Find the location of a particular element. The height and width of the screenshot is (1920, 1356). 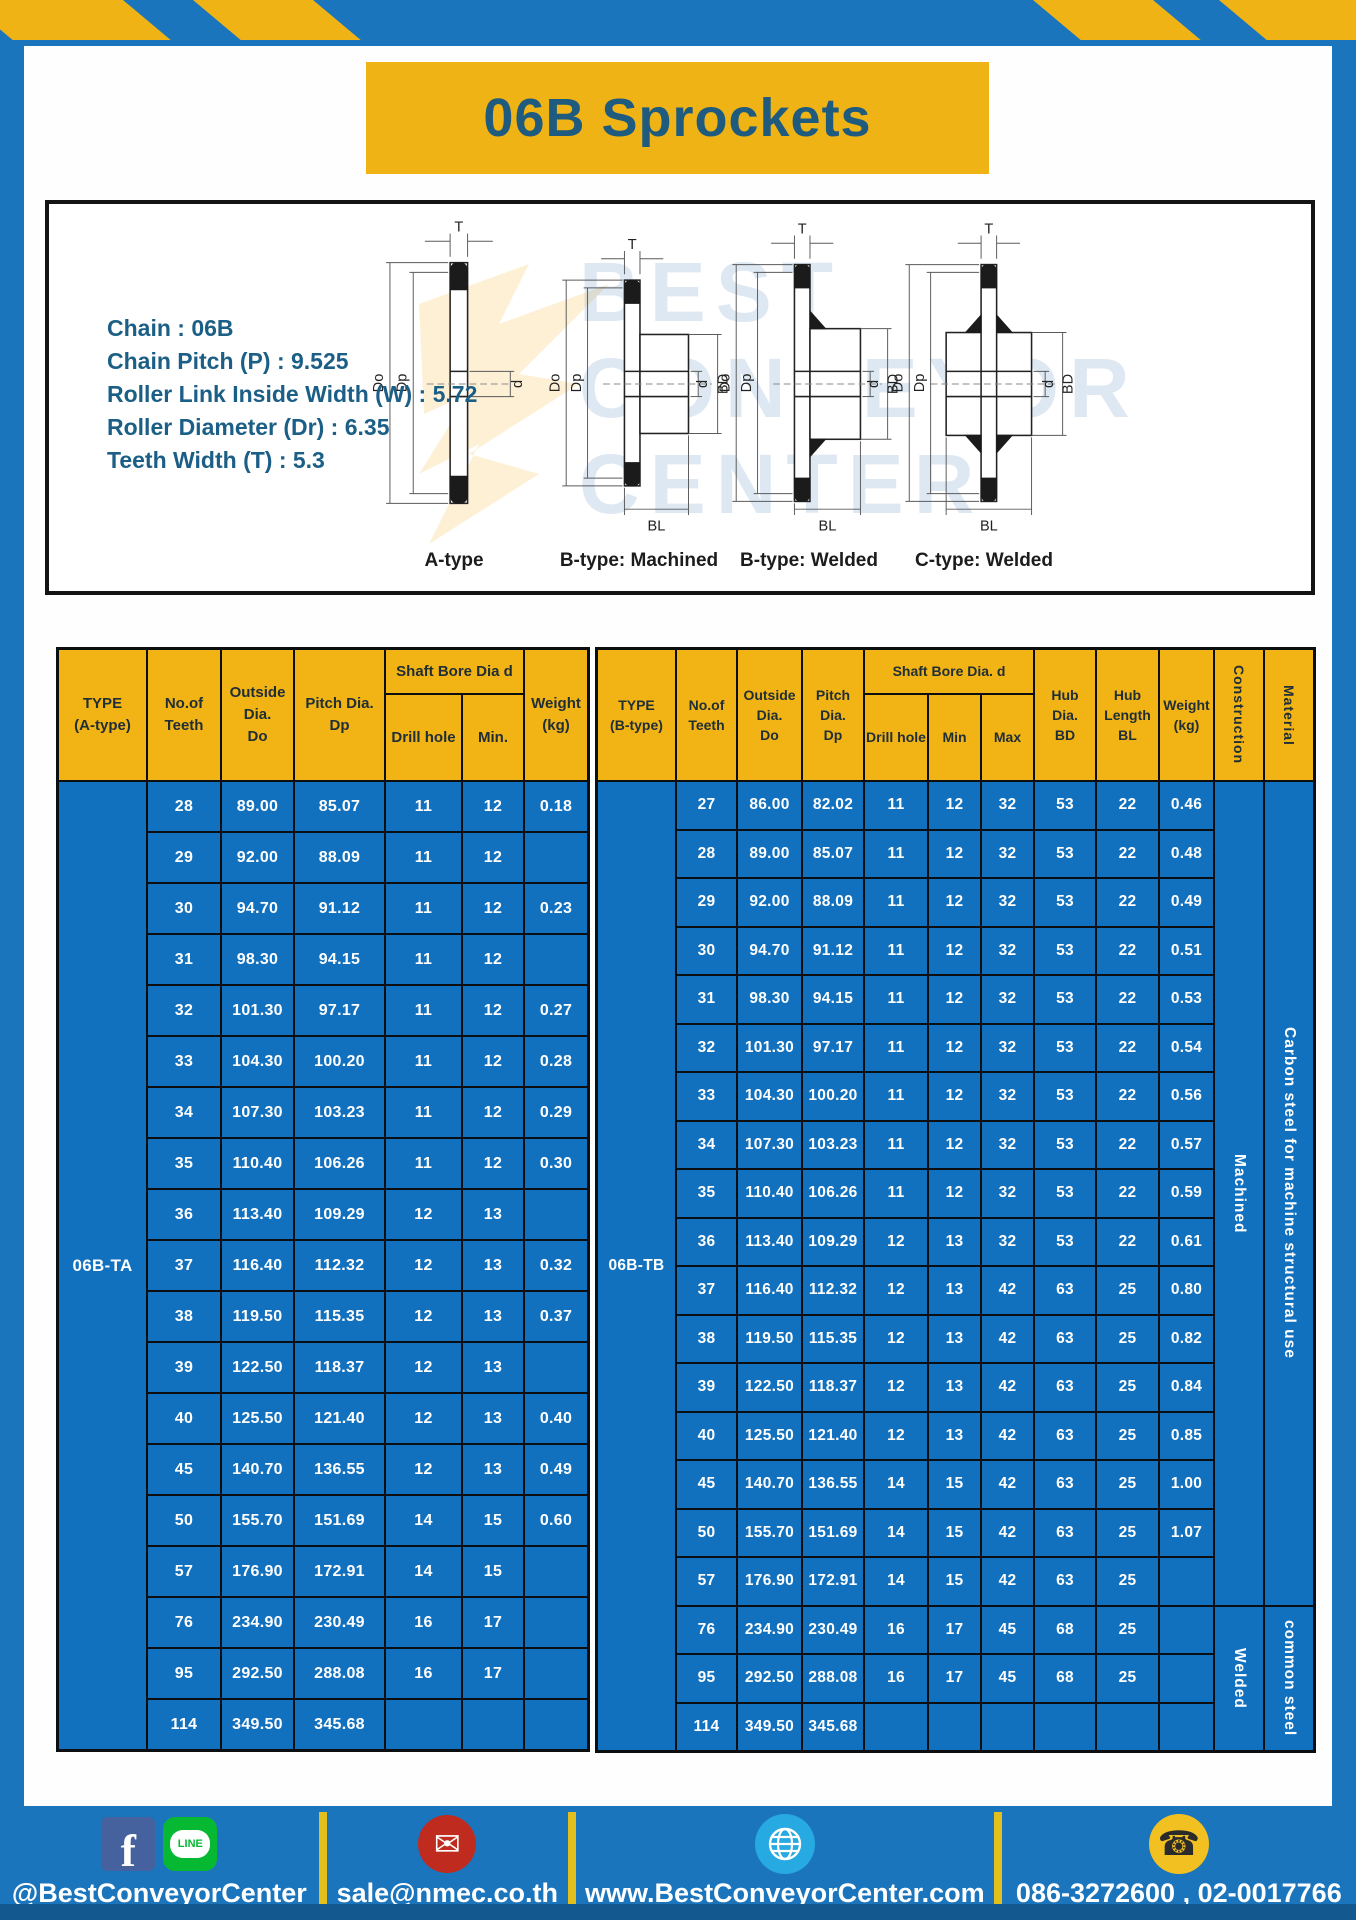

weight-cell: 0.60 is located at coordinates (556, 1520).